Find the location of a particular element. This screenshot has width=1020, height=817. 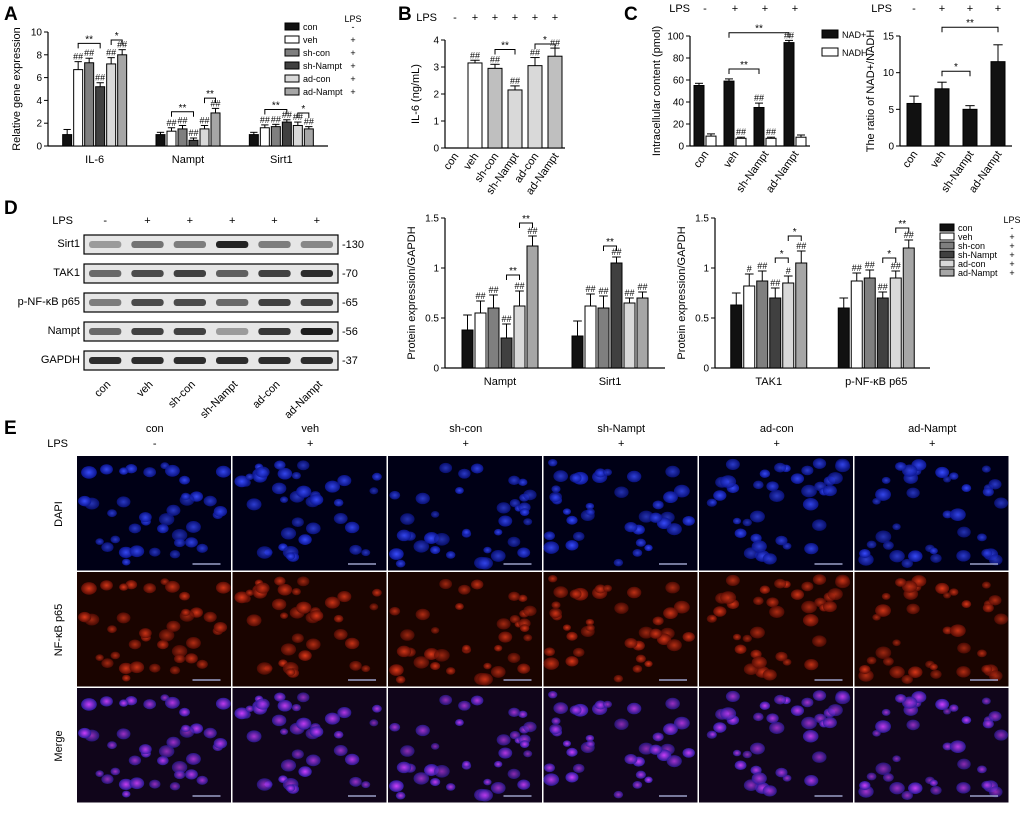

micrograph-row-label: Merge is located at coordinates (59, 745).